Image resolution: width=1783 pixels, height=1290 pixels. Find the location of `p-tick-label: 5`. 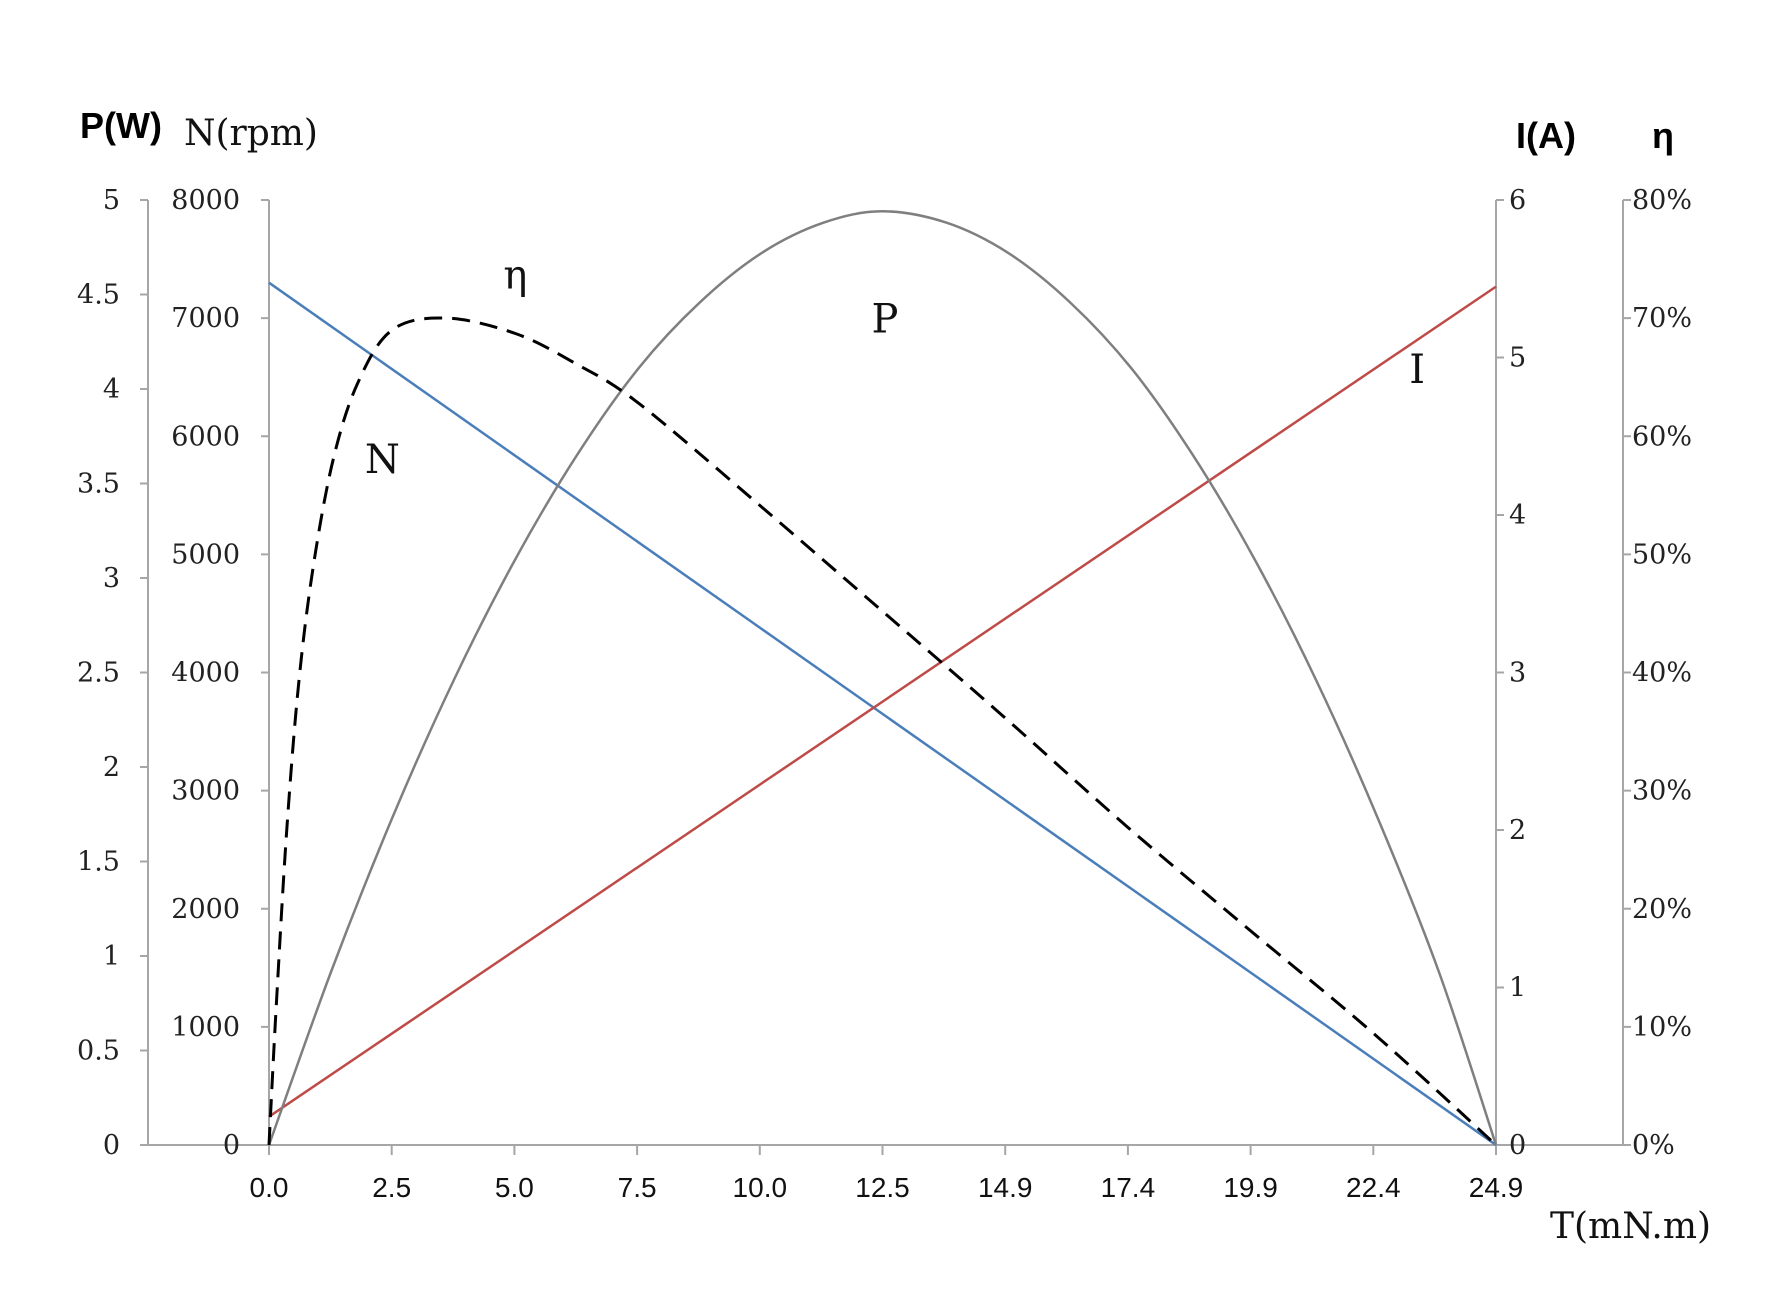

p-tick-label: 5 is located at coordinates (111, 200).